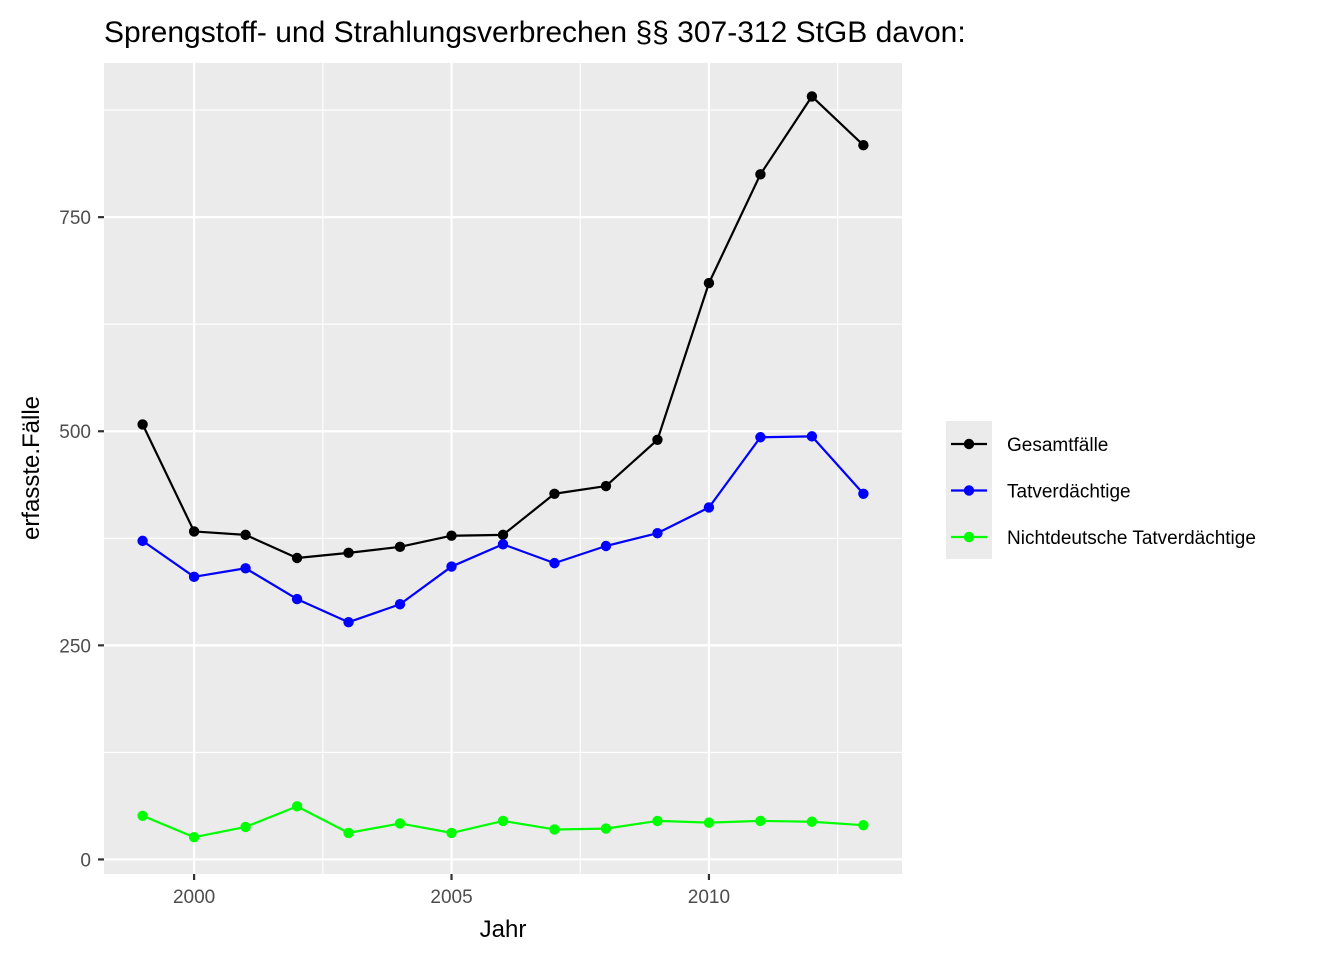 The image size is (1344, 960). What do you see at coordinates (503, 929) in the screenshot?
I see `x-axis-title: Jahr` at bounding box center [503, 929].